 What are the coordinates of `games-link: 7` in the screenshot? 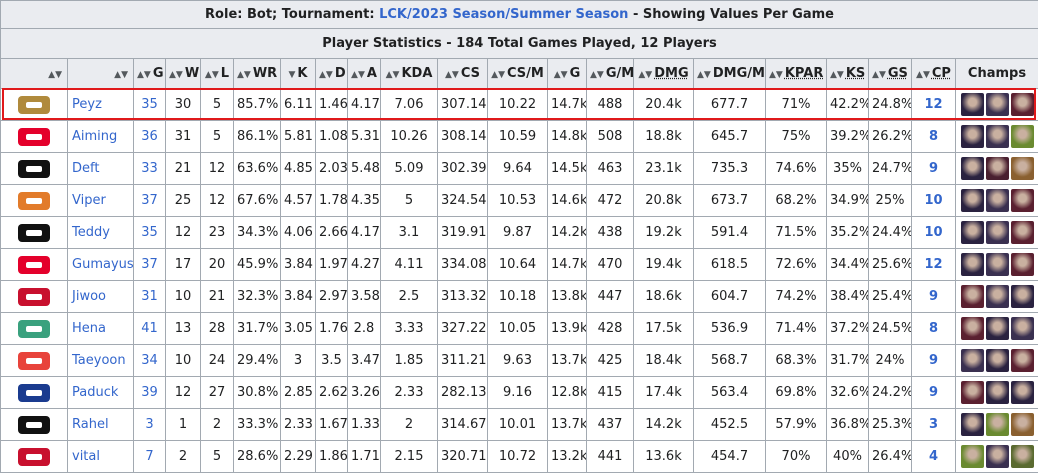 It's located at (149, 456).